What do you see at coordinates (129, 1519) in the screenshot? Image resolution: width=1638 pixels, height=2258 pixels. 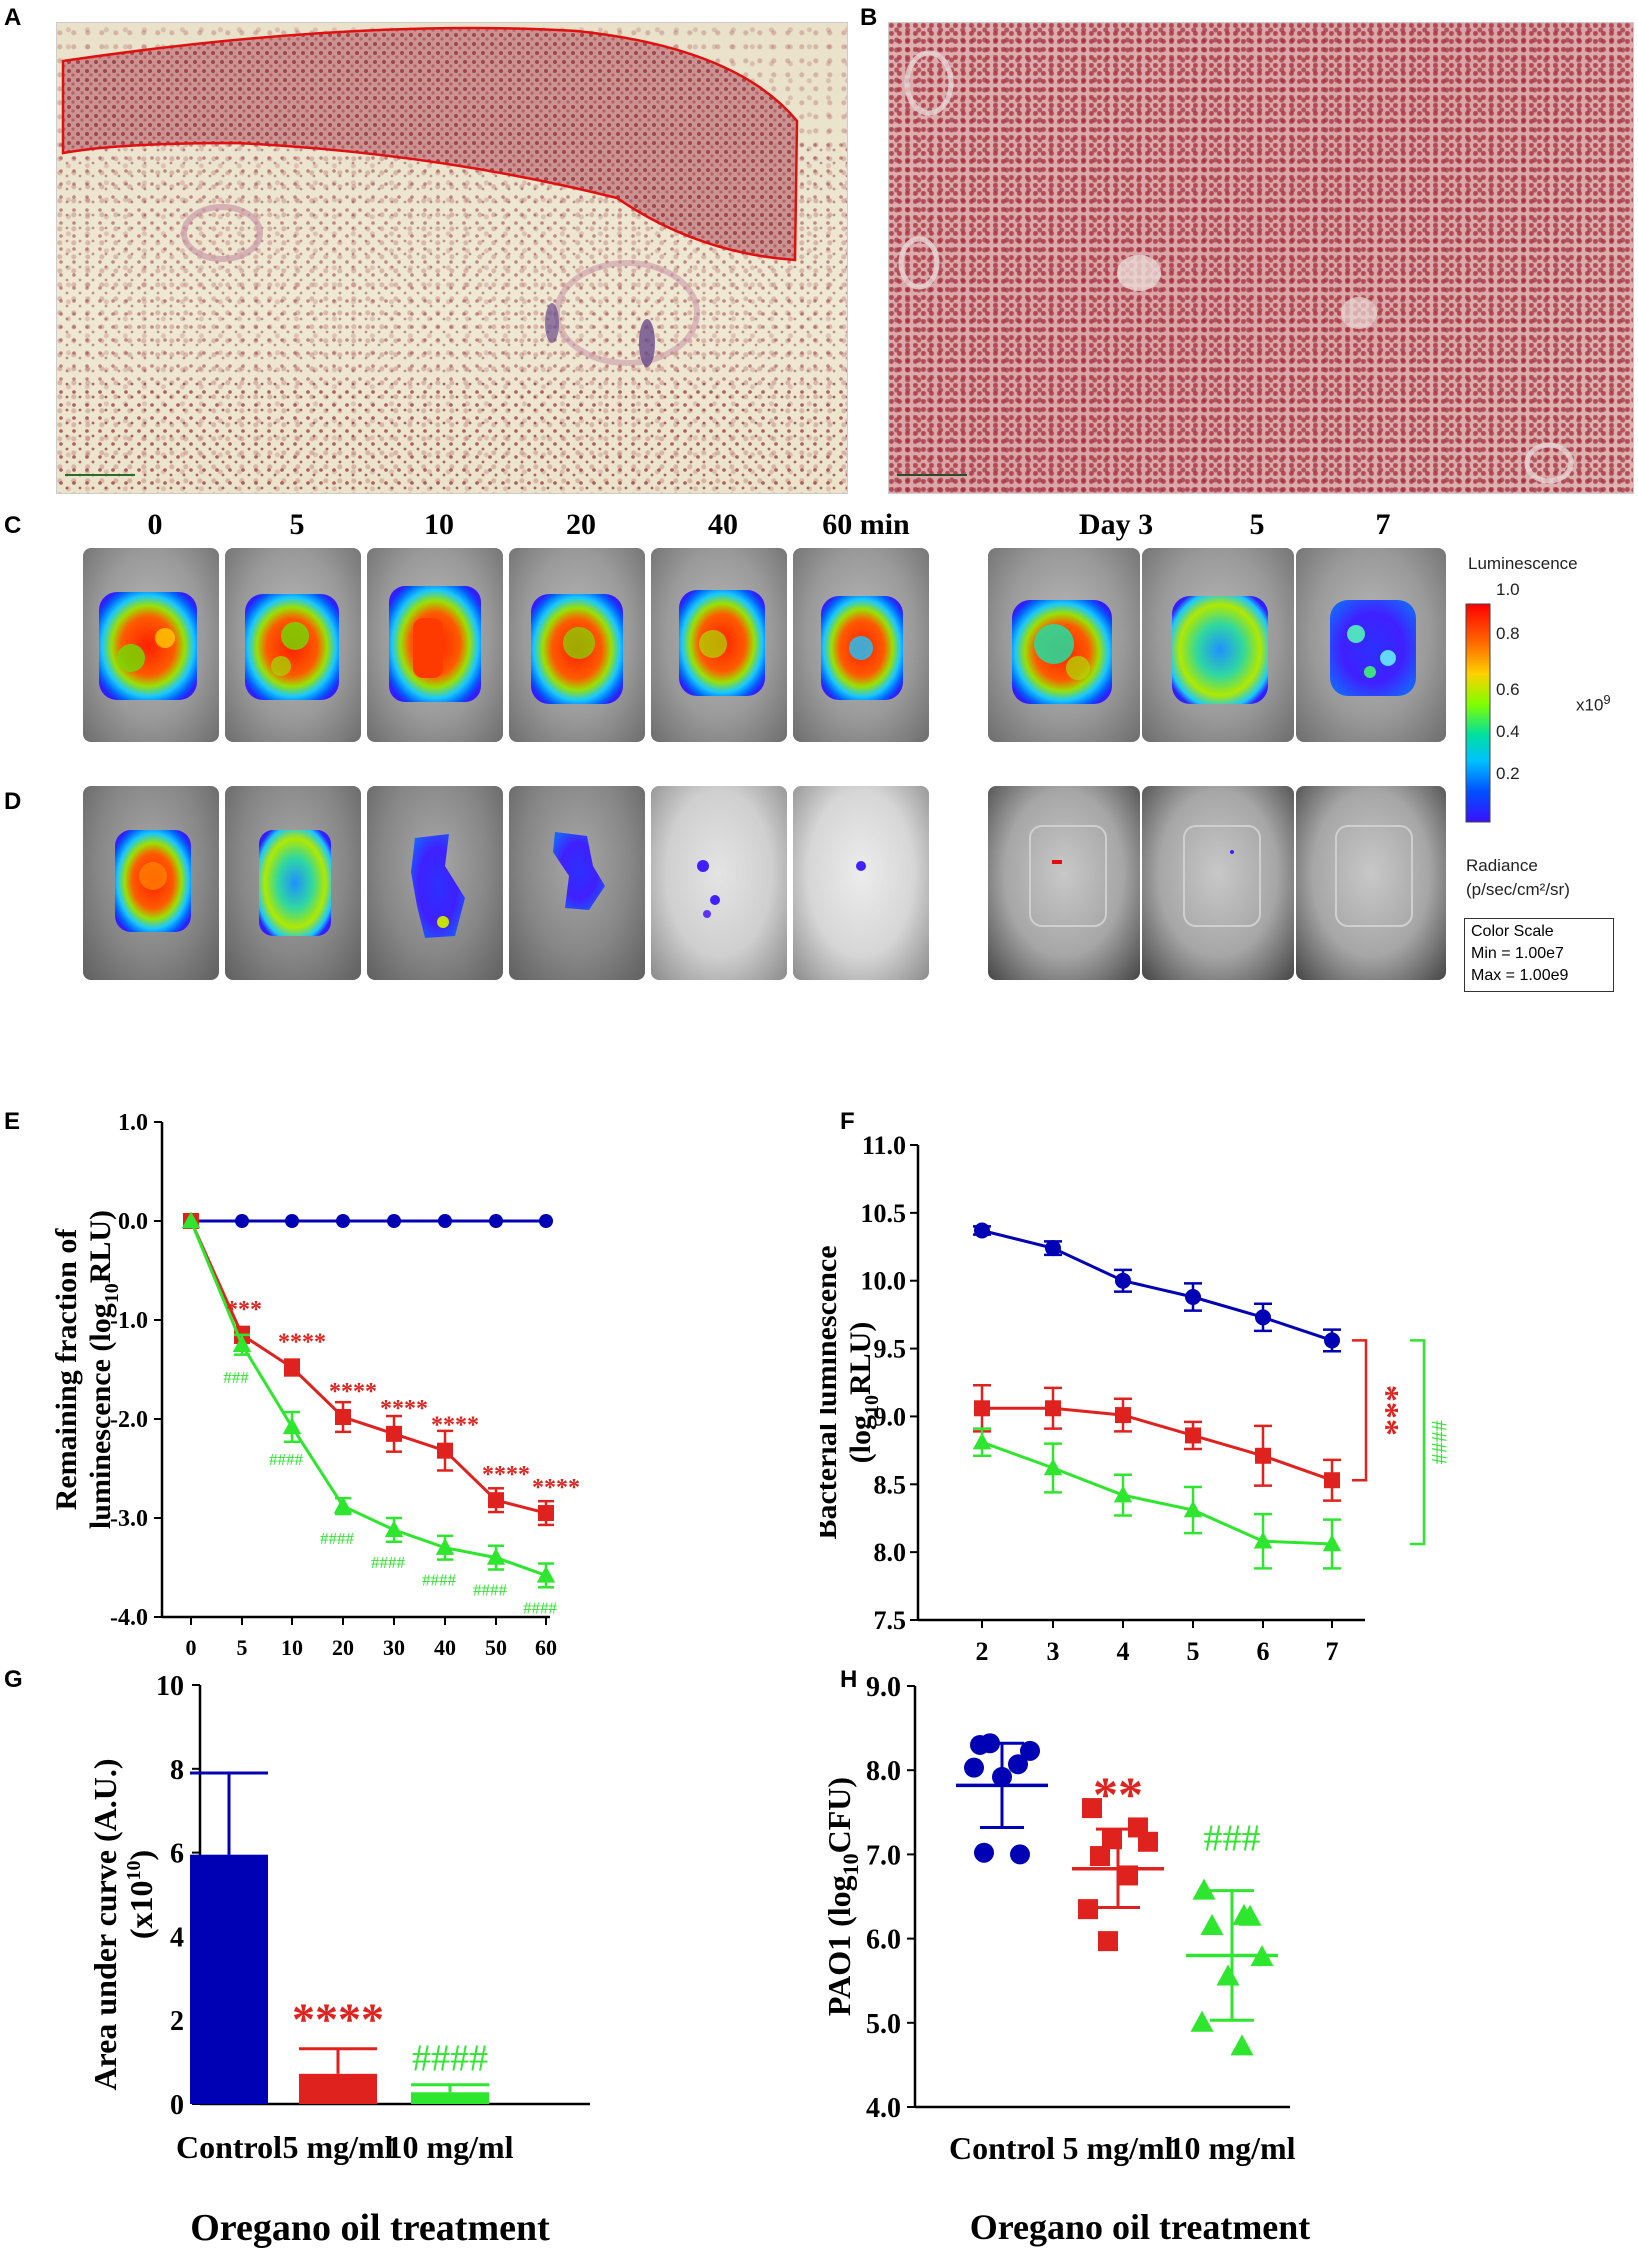 I see `e-y-tick-label: -3.0` at bounding box center [129, 1519].